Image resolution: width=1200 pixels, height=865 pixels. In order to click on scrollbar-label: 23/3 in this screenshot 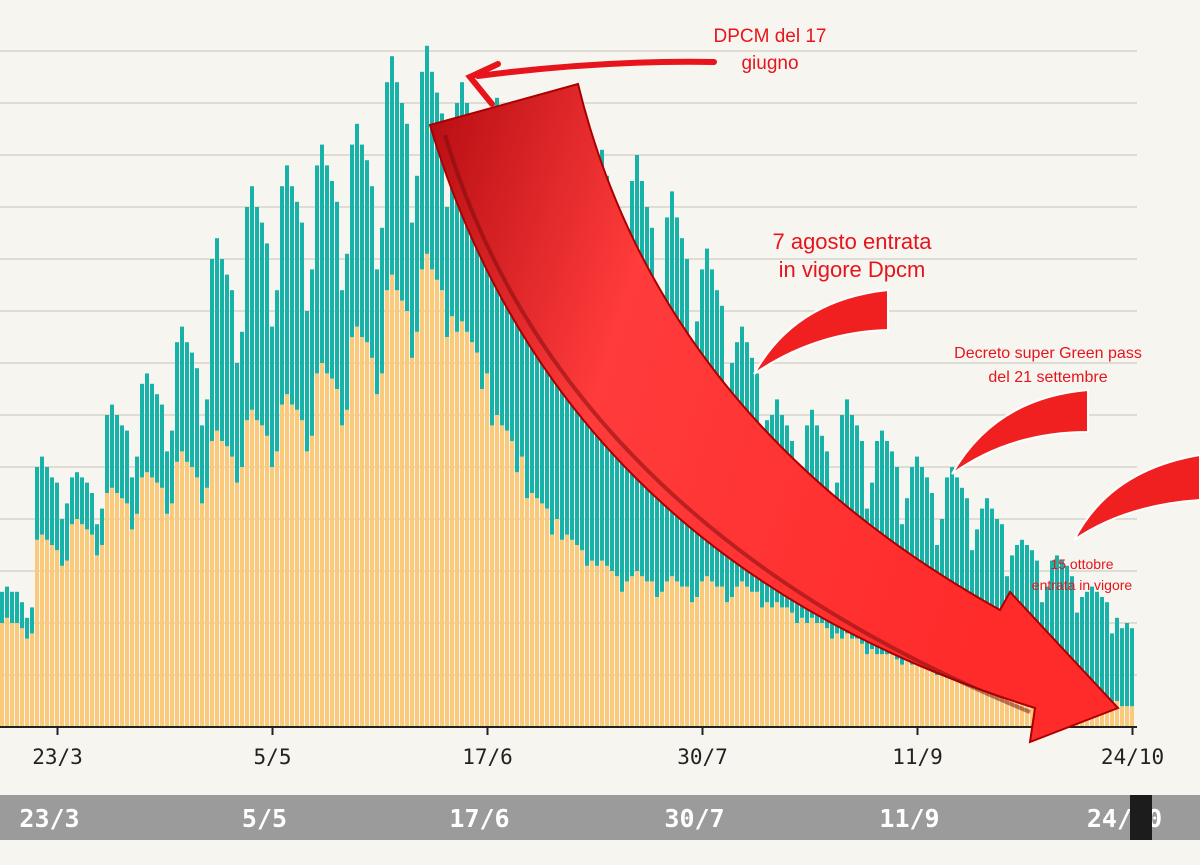, I will do `click(49, 818)`.